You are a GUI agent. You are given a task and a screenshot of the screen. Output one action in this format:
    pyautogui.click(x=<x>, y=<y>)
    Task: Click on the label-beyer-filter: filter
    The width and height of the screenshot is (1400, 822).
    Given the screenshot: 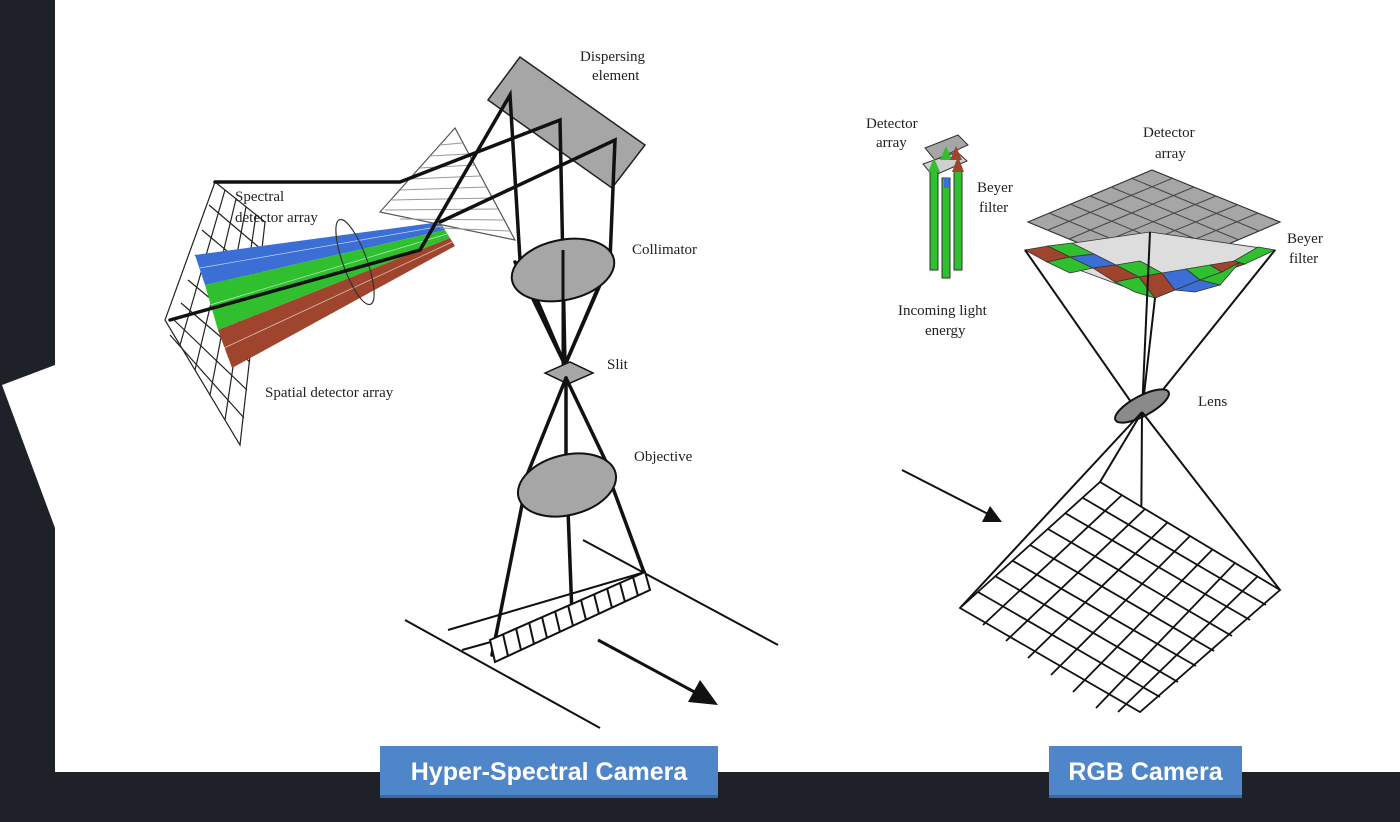 What is the action you would take?
    pyautogui.click(x=1303, y=259)
    